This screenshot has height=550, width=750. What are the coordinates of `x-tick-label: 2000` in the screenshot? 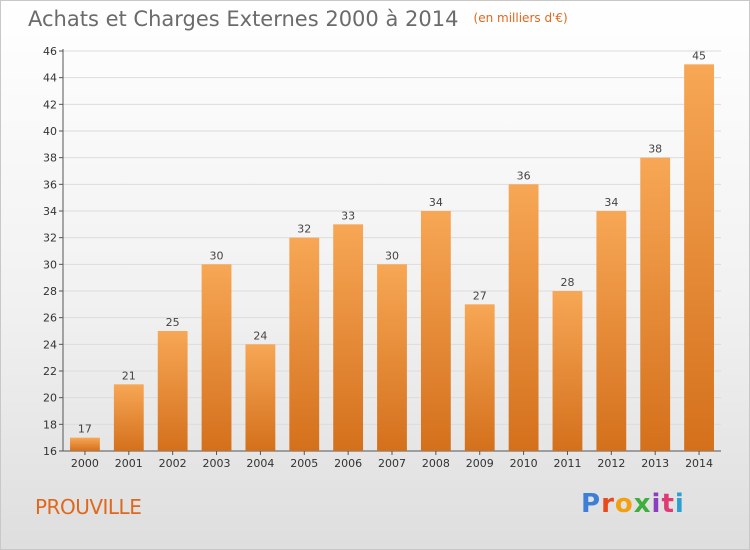 It's located at (85, 463).